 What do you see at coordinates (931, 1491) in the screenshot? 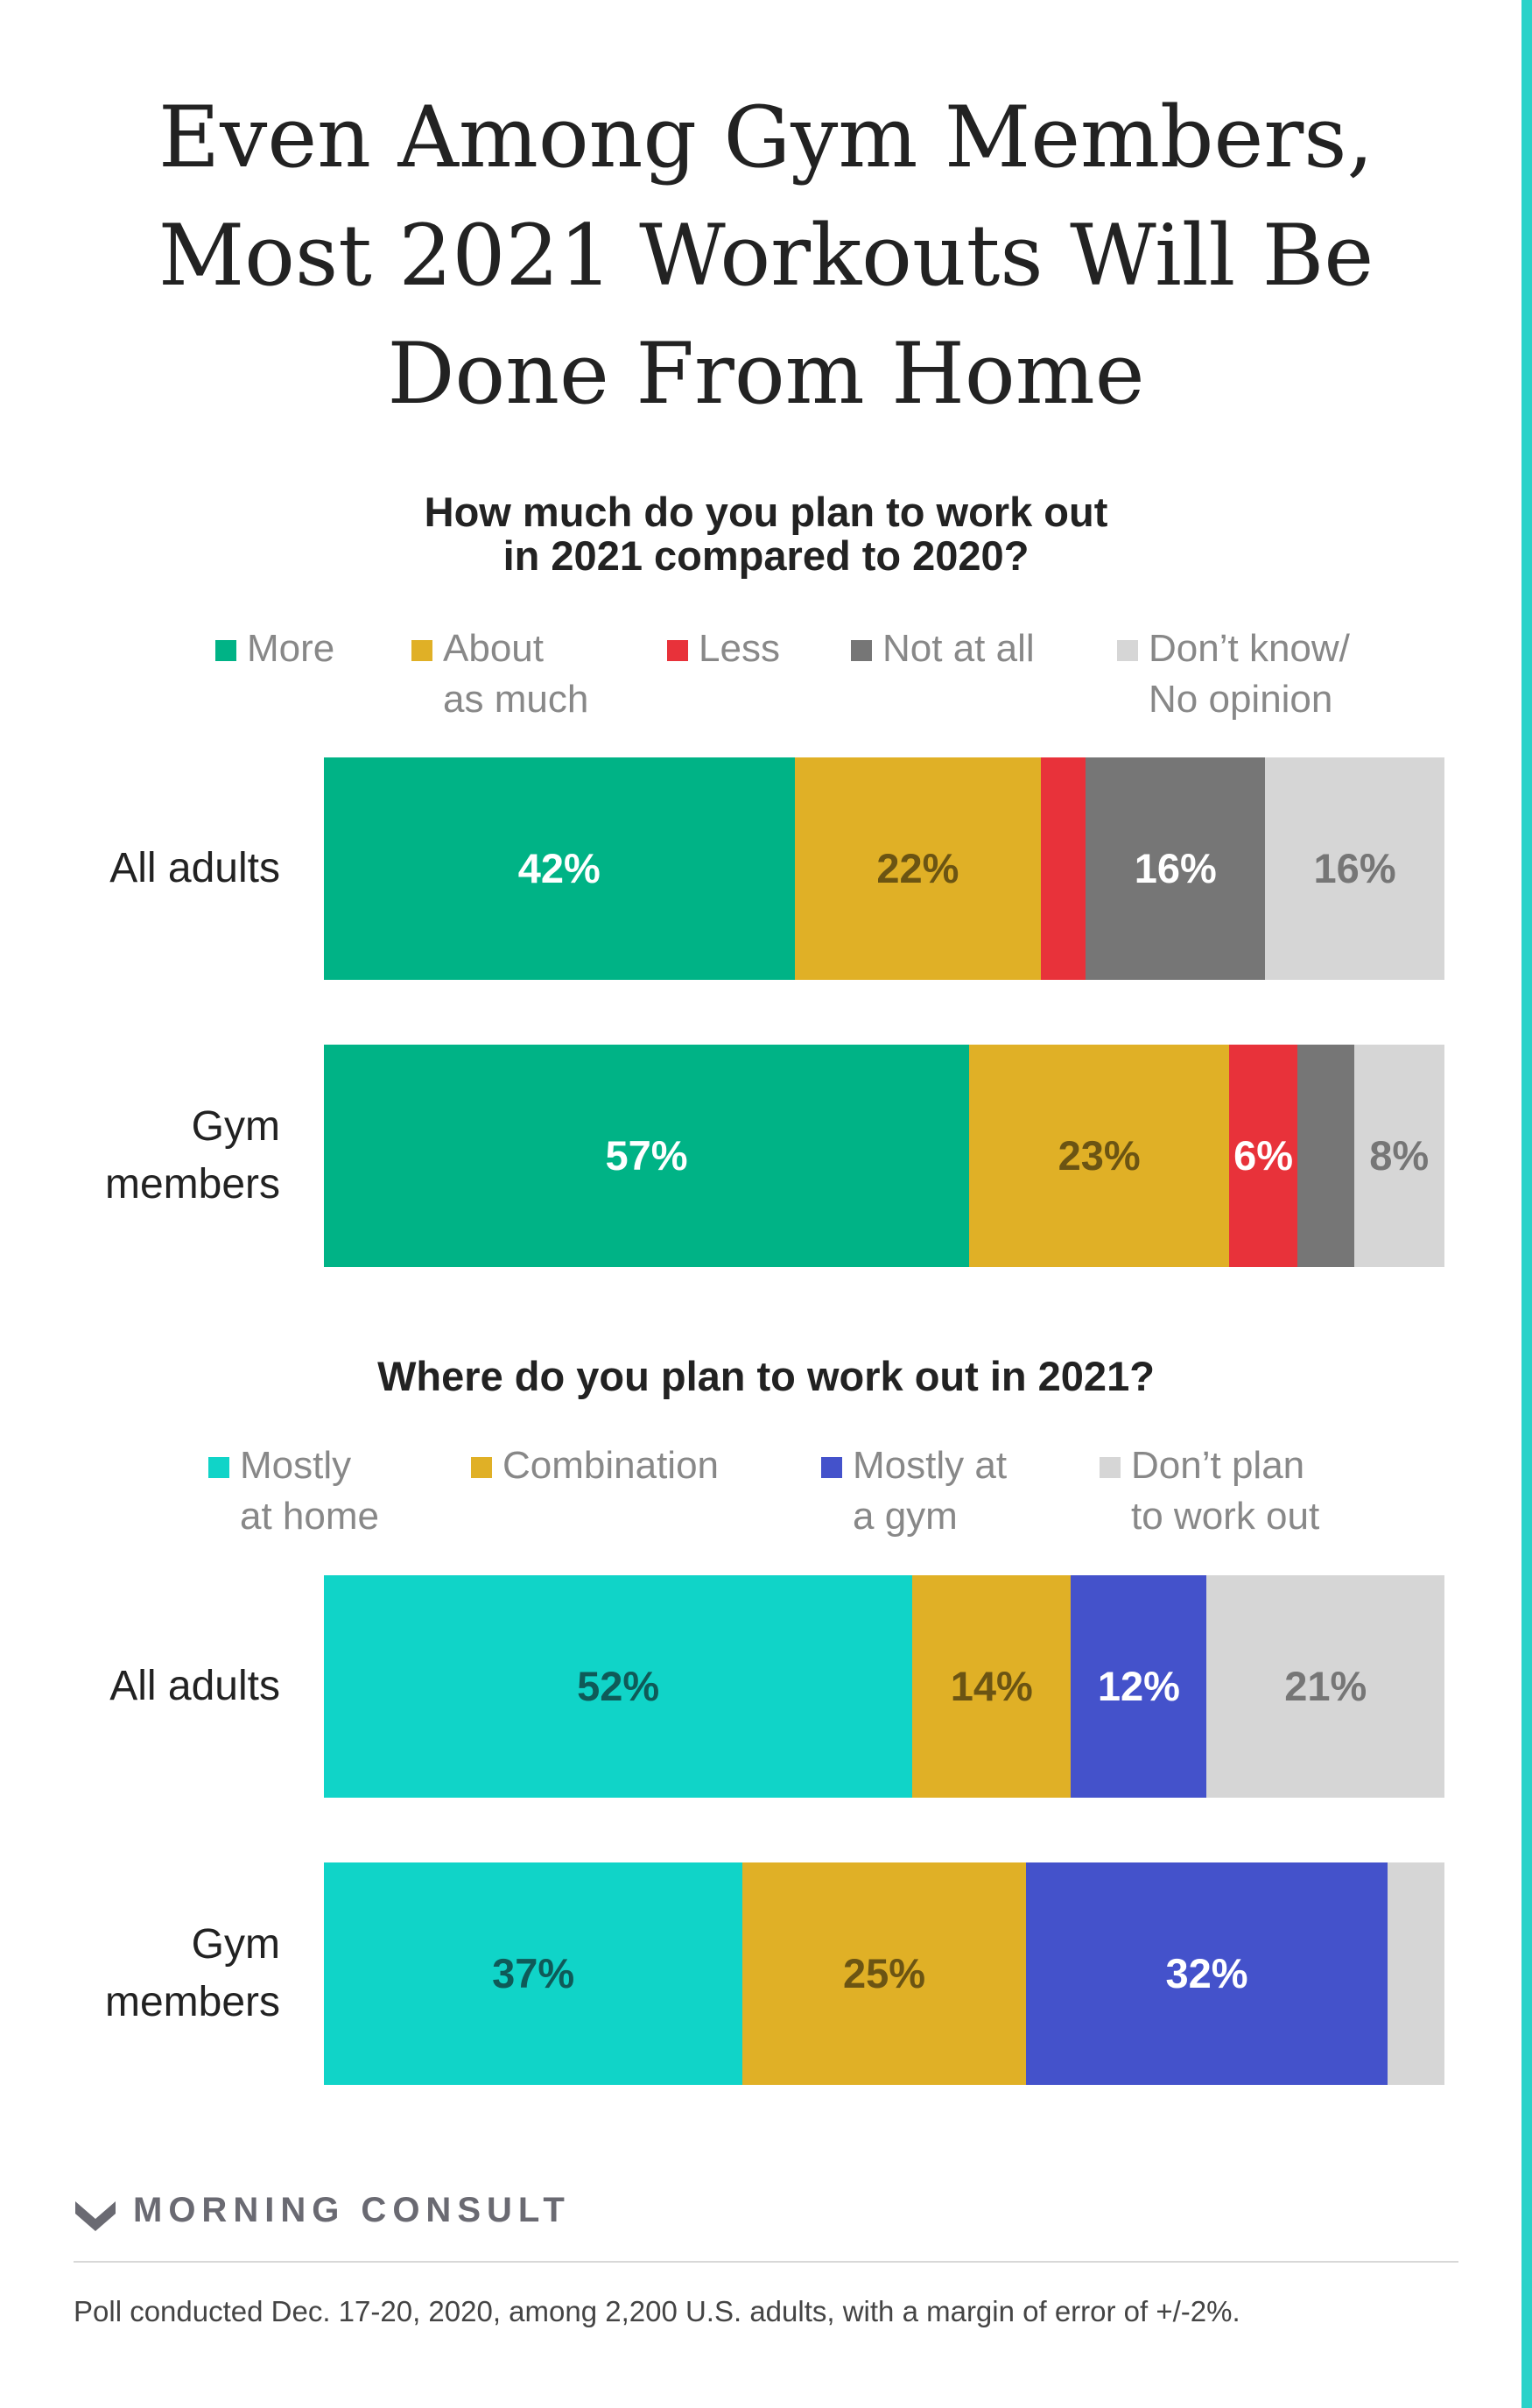
I see `legend-label: Mostly at a gym` at bounding box center [931, 1491].